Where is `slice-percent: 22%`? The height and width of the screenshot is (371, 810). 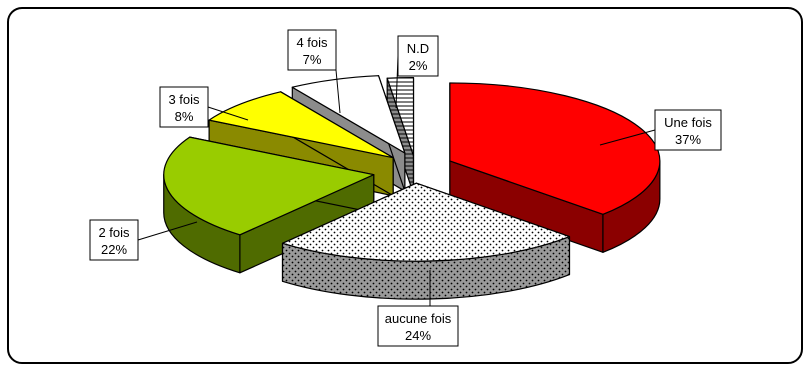
slice-percent: 22% is located at coordinates (114, 249).